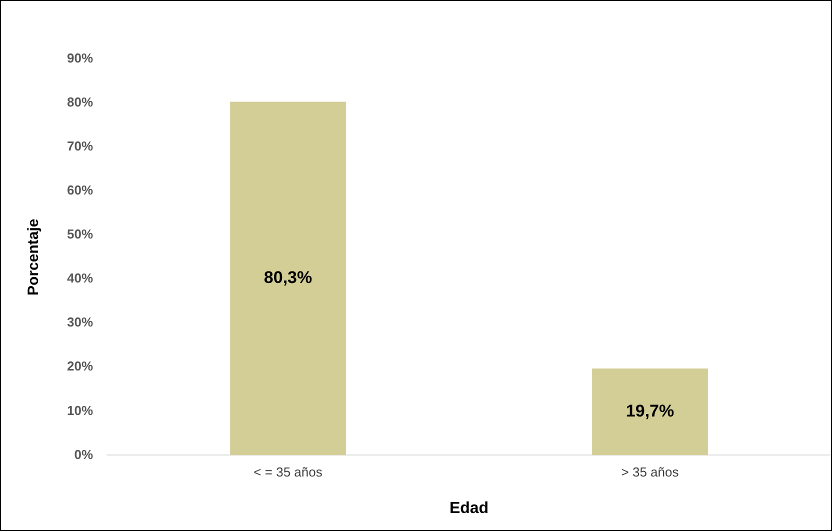 The image size is (832, 531). What do you see at coordinates (80, 410) in the screenshot?
I see `y-tick-label: 10%` at bounding box center [80, 410].